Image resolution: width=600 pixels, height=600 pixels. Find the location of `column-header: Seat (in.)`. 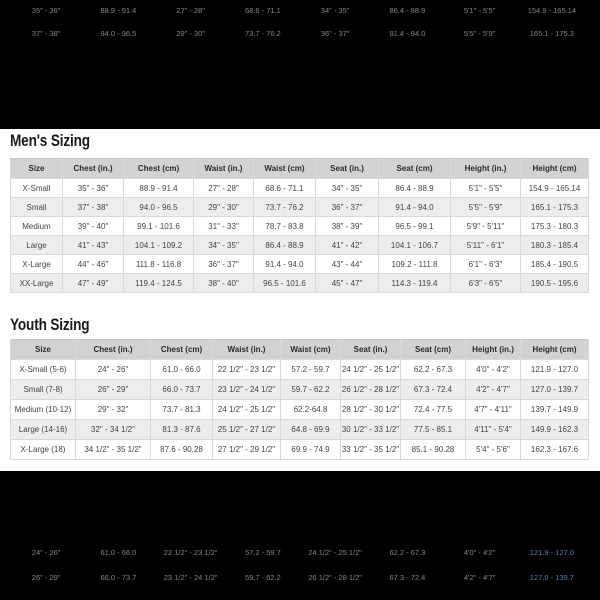

column-header: Seat (in.) is located at coordinates (347, 168).